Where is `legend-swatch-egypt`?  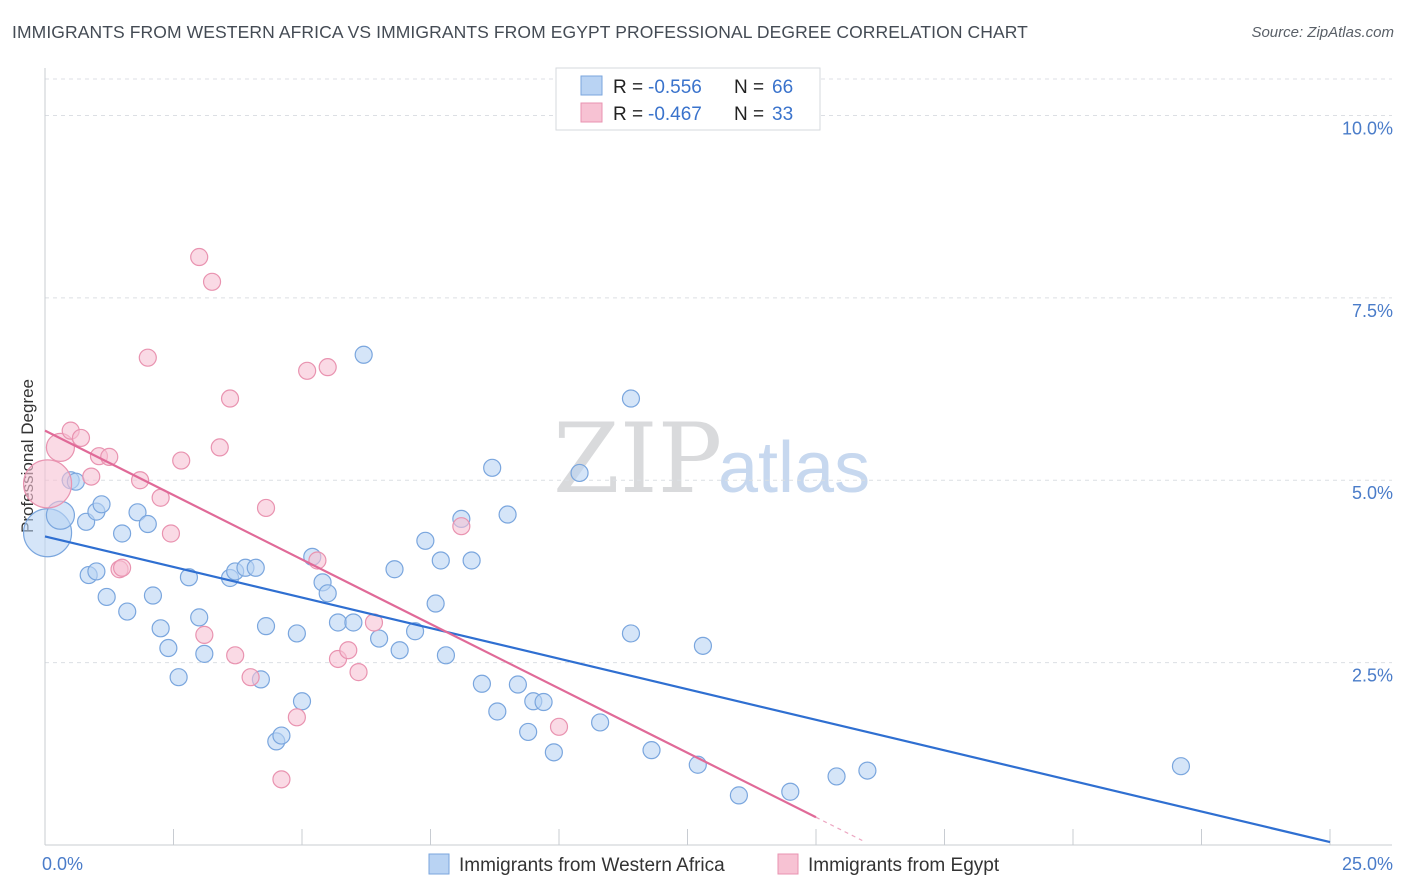 legend-swatch-egypt is located at coordinates (591, 112).